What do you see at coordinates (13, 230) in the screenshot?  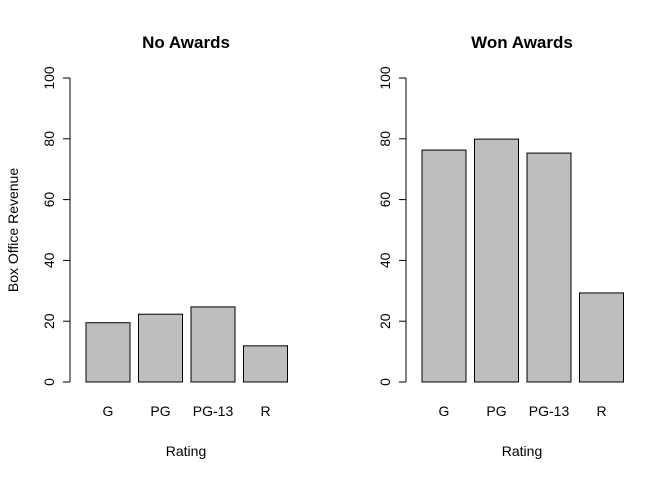 I see `shared-y-axis-label: Box Office Revenue` at bounding box center [13, 230].